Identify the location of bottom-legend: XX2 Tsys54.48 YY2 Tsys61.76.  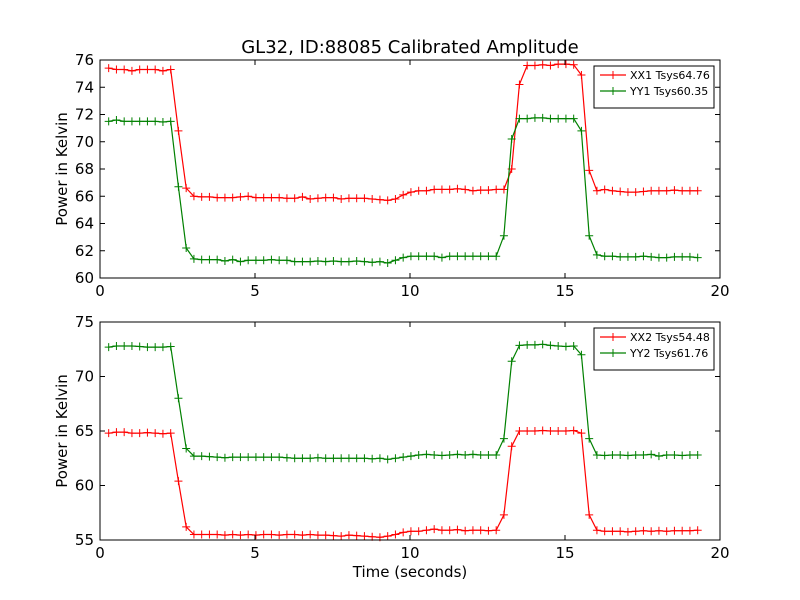
(654, 349).